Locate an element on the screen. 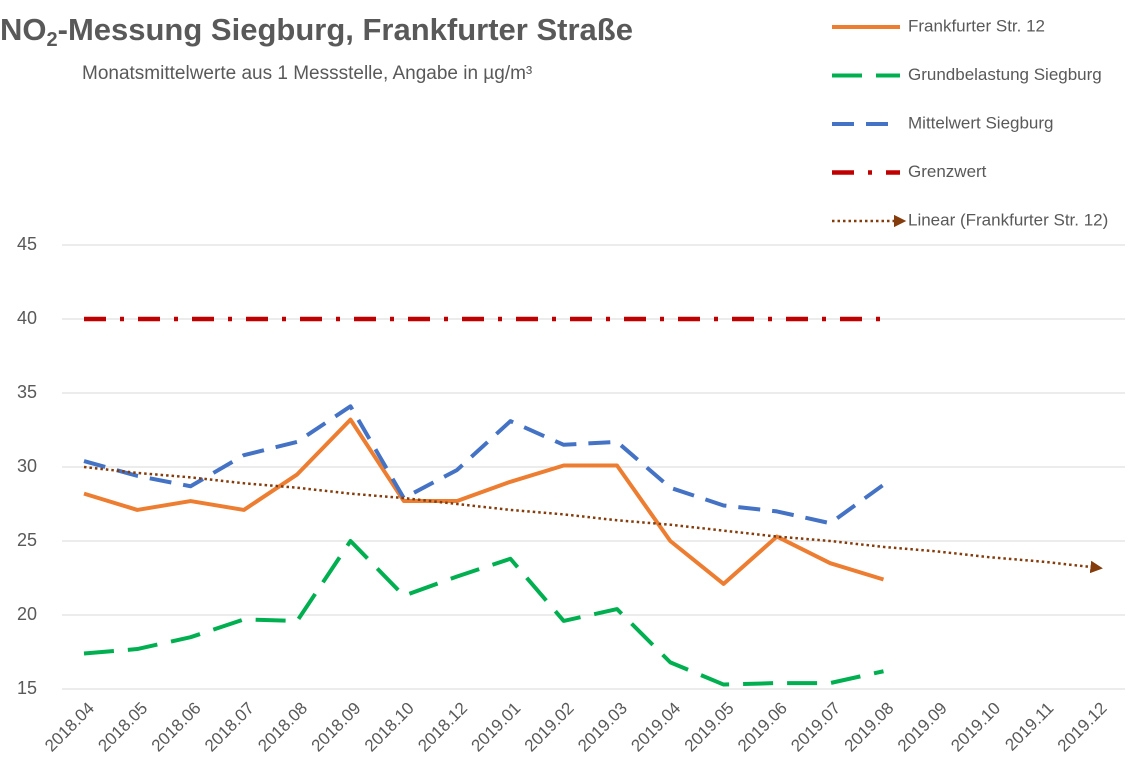 The width and height of the screenshot is (1147, 783). x-tick-label: 2018.05 is located at coordinates (122, 727).